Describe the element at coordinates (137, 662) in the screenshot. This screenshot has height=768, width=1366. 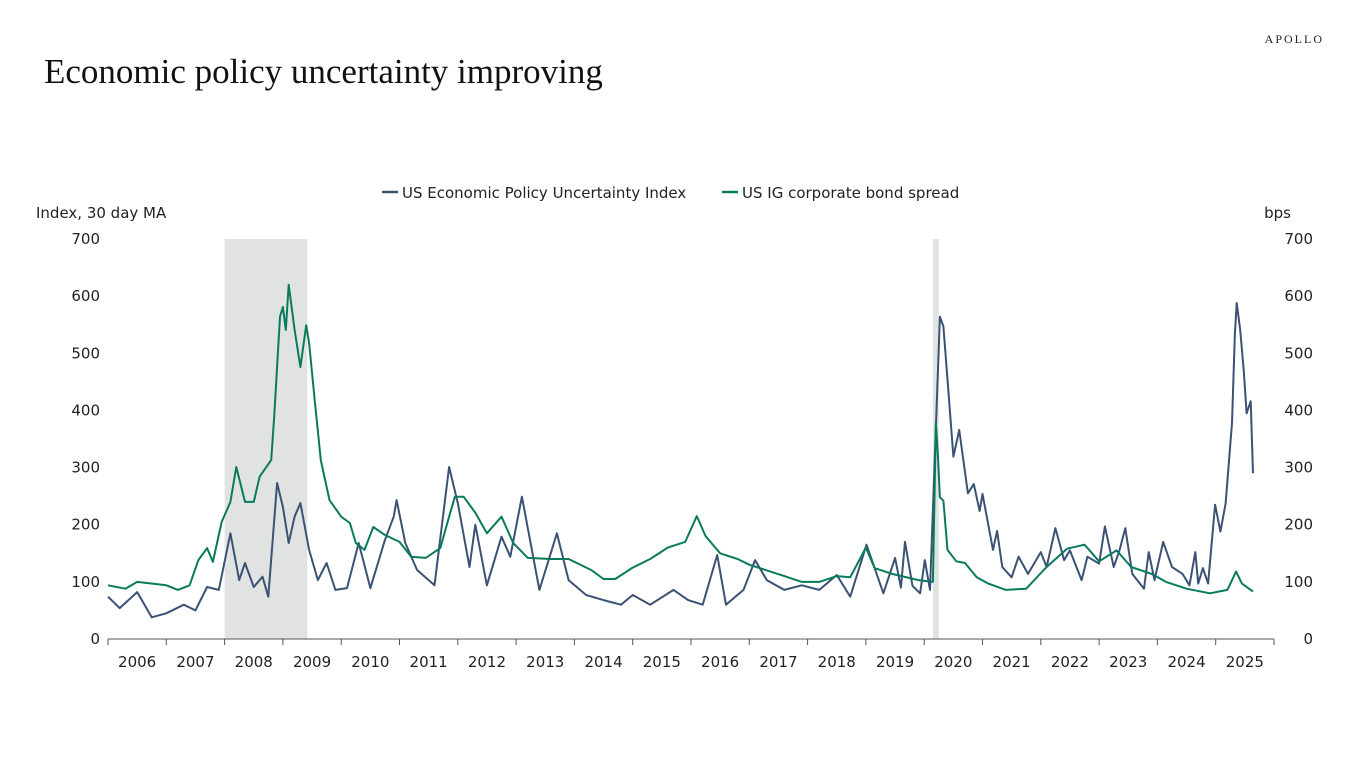
I see `x-tick-label: 2006` at that location.